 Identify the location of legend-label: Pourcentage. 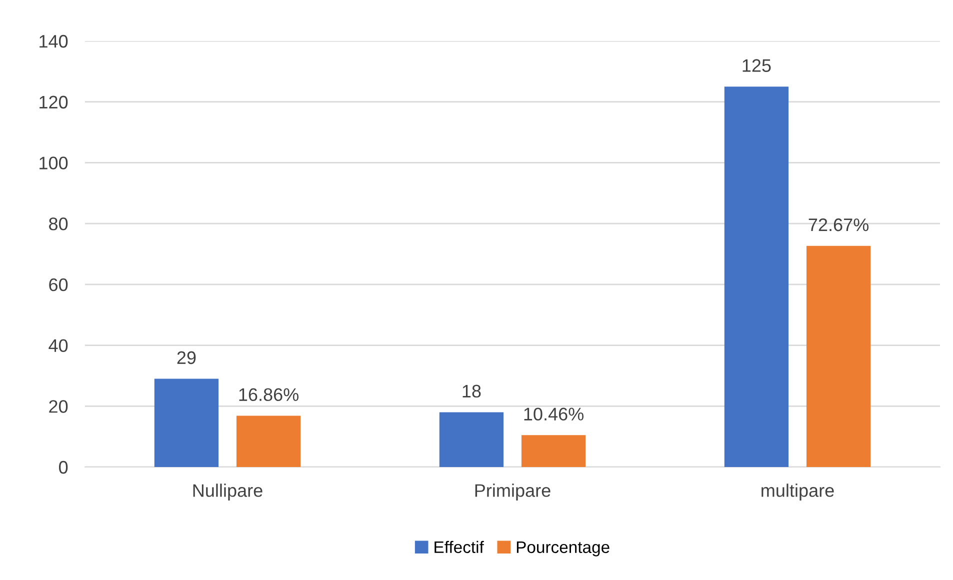
(563, 548).